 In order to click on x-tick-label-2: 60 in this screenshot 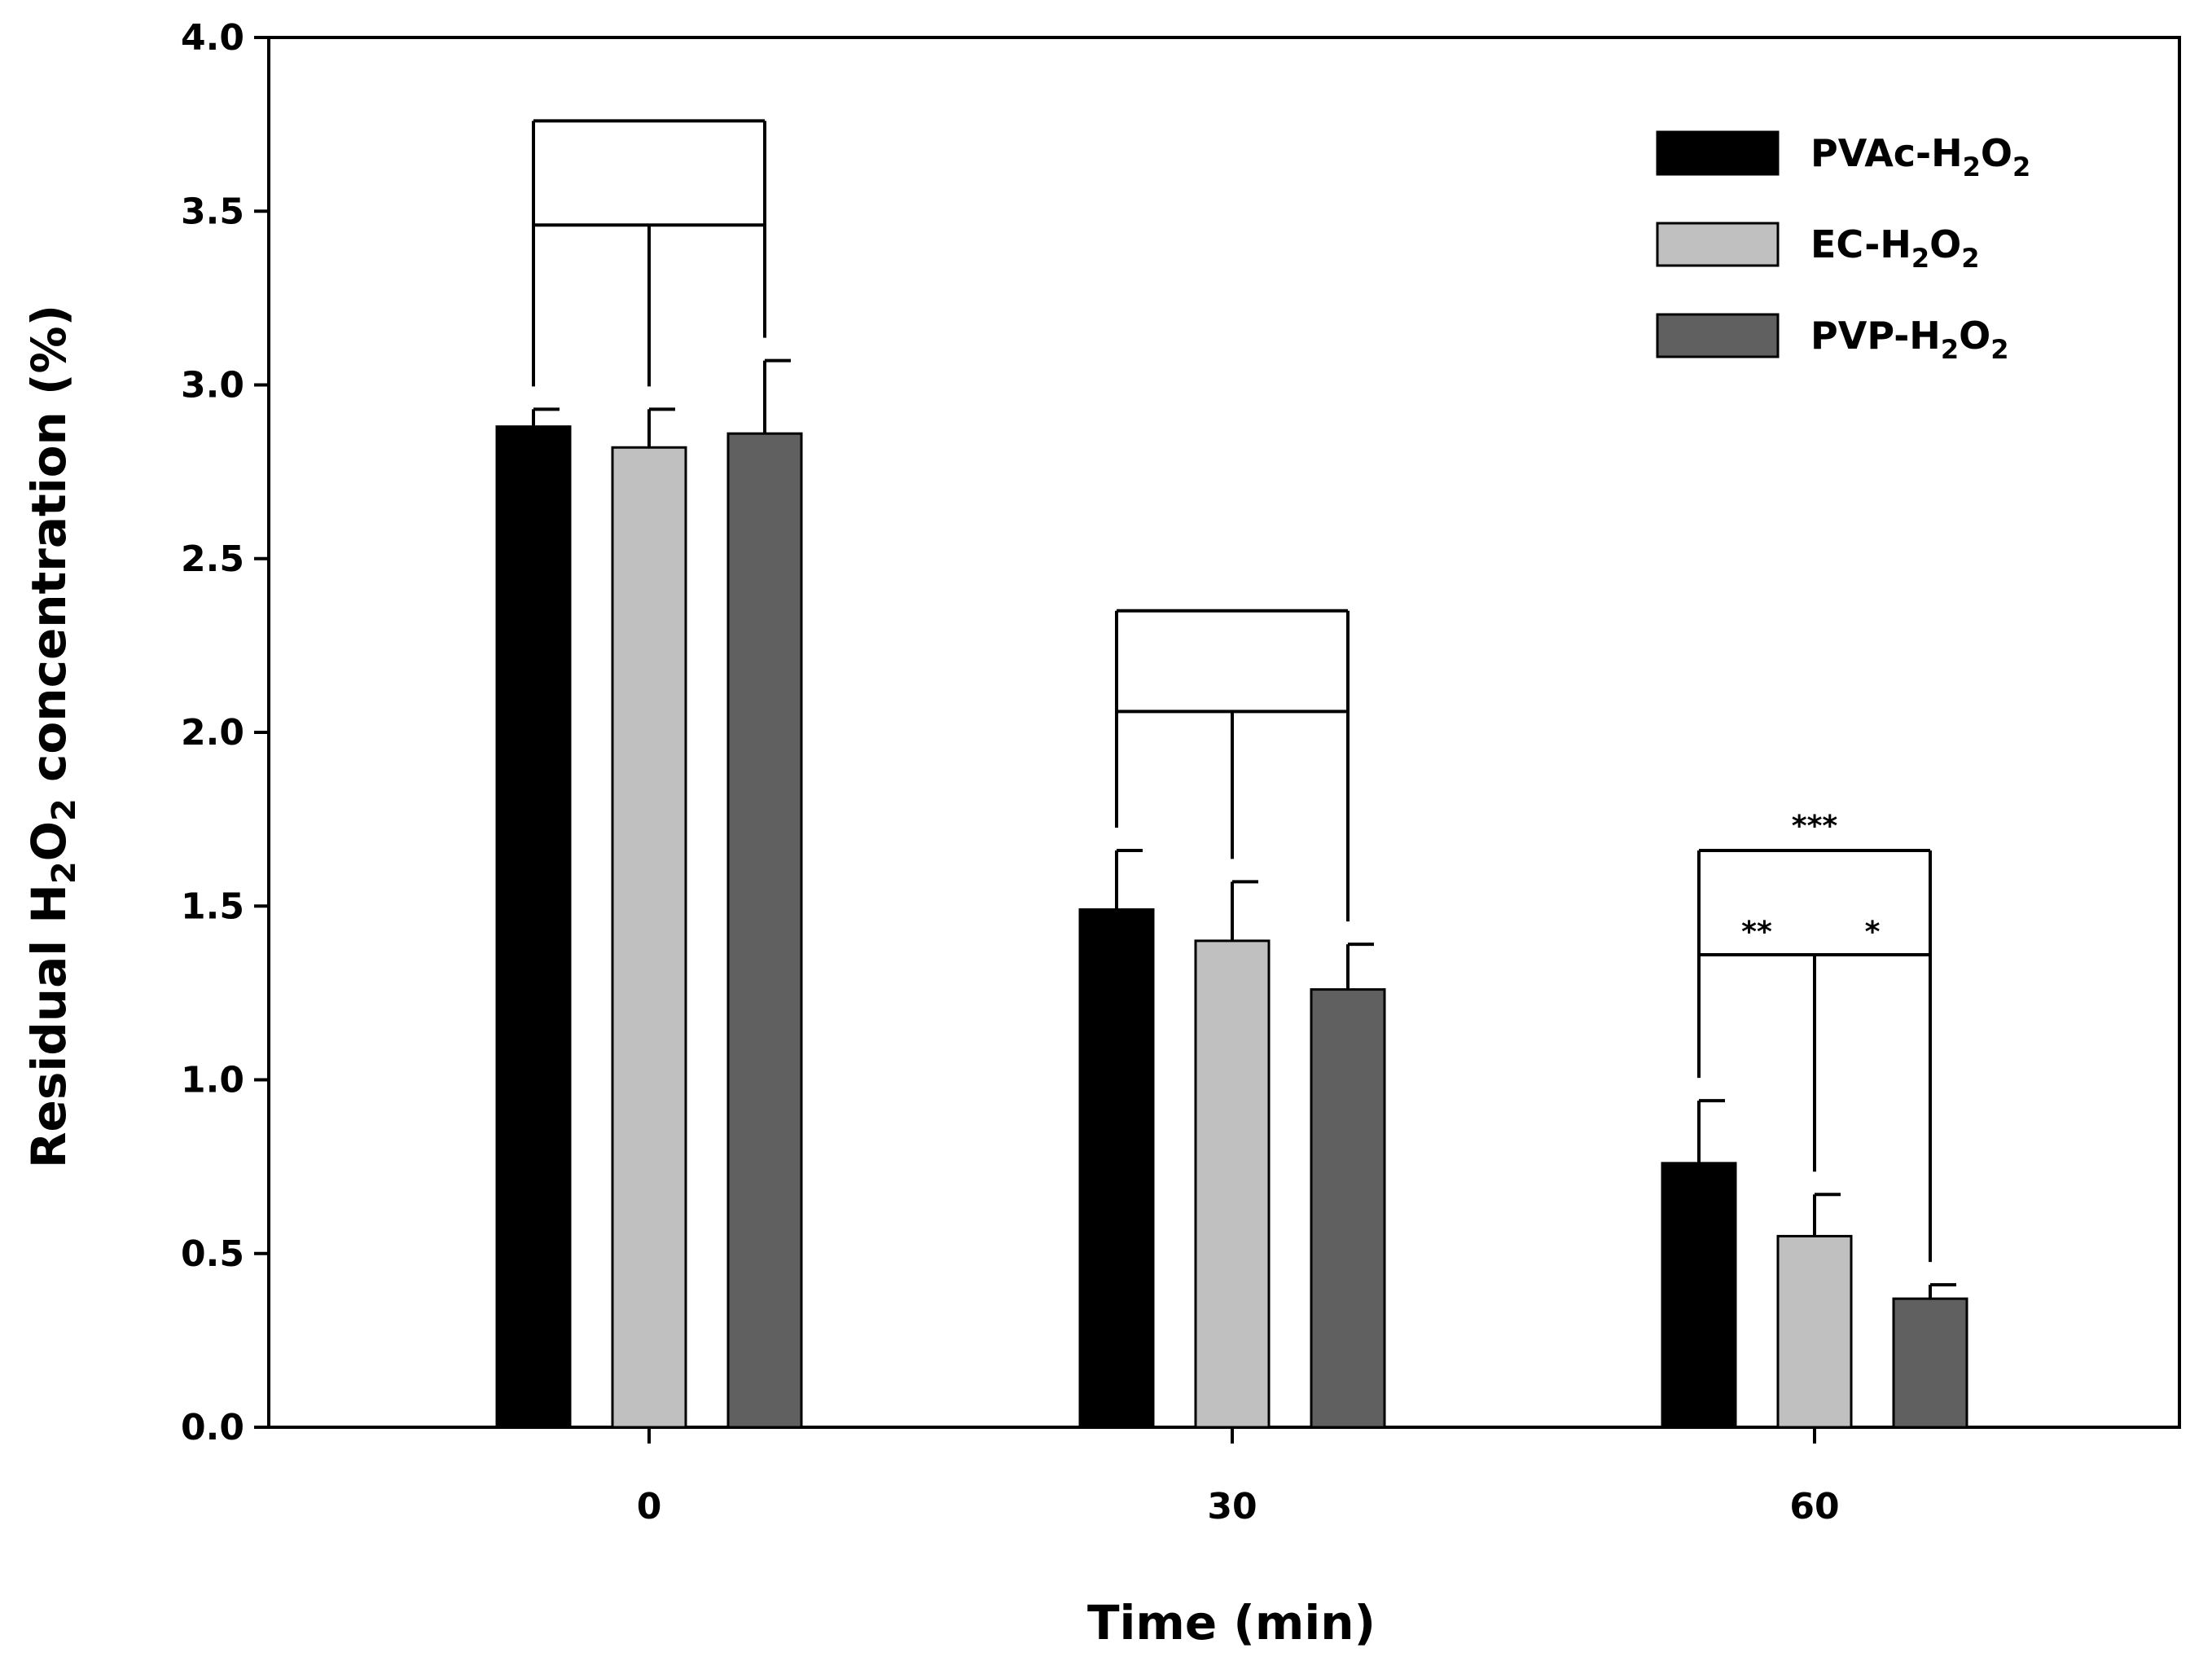, I will do `click(1814, 1506)`.